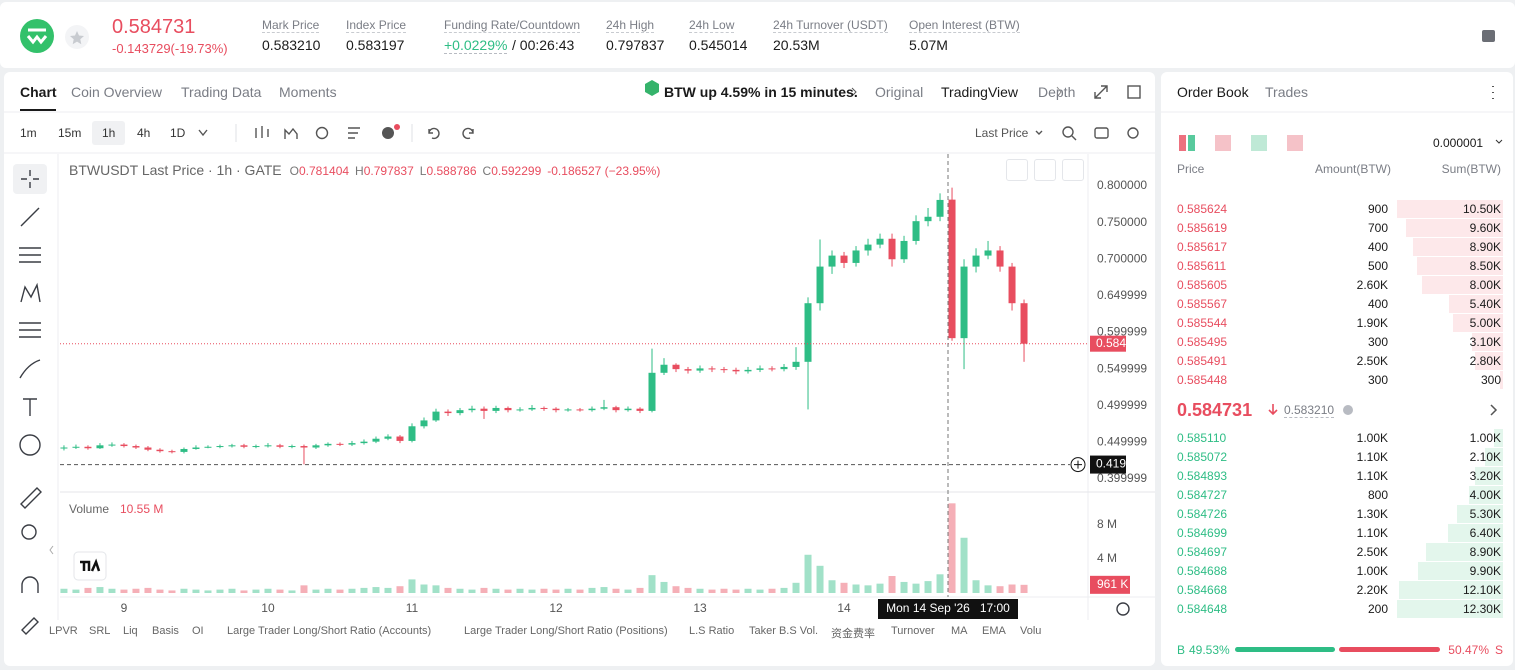 The image size is (1515, 670). What do you see at coordinates (1133, 133) in the screenshot?
I see `settings-icon` at bounding box center [1133, 133].